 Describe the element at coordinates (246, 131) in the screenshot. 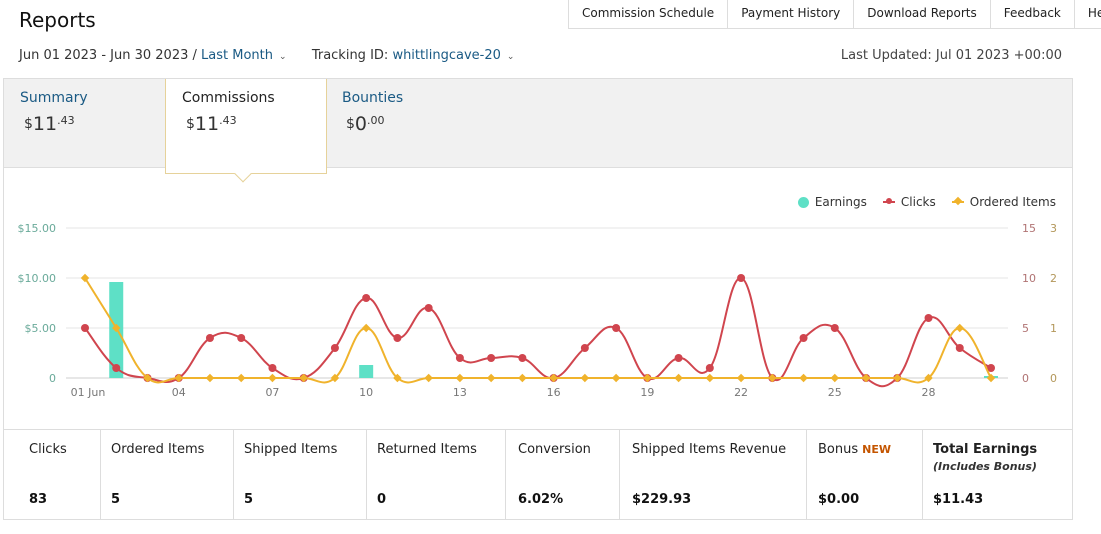

I see `tab-commissions: Commissions $11.43` at that location.